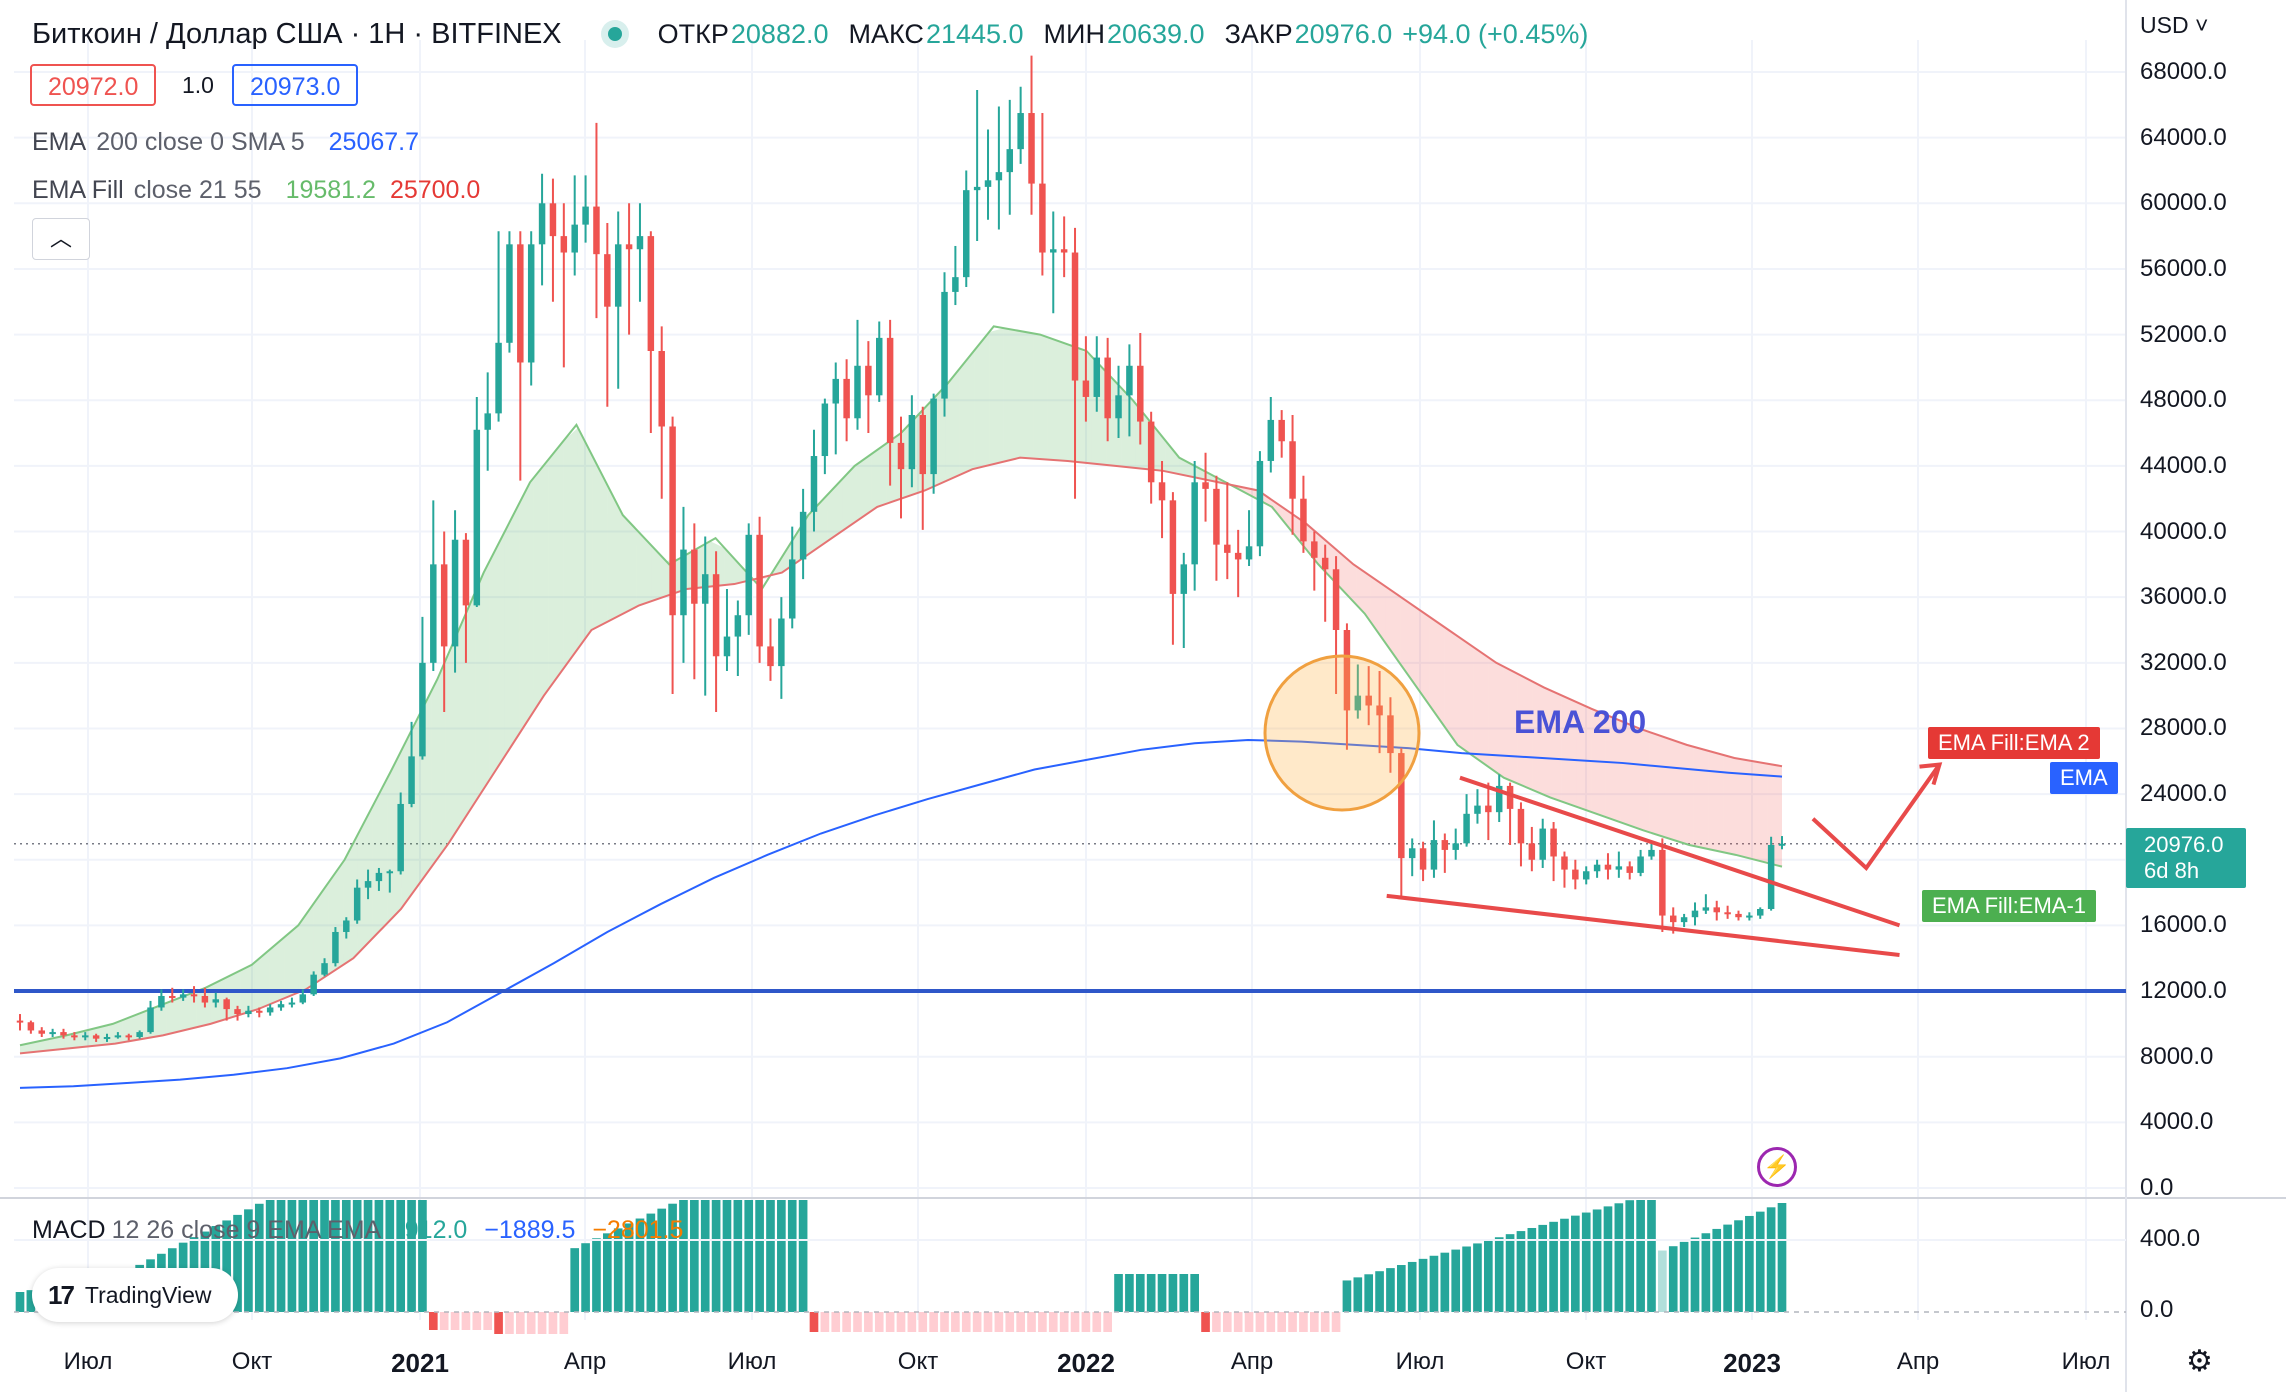 This screenshot has width=2286, height=1392. Describe the element at coordinates (974, 33) in the screenshot. I see `high-value: 21445.0` at that location.